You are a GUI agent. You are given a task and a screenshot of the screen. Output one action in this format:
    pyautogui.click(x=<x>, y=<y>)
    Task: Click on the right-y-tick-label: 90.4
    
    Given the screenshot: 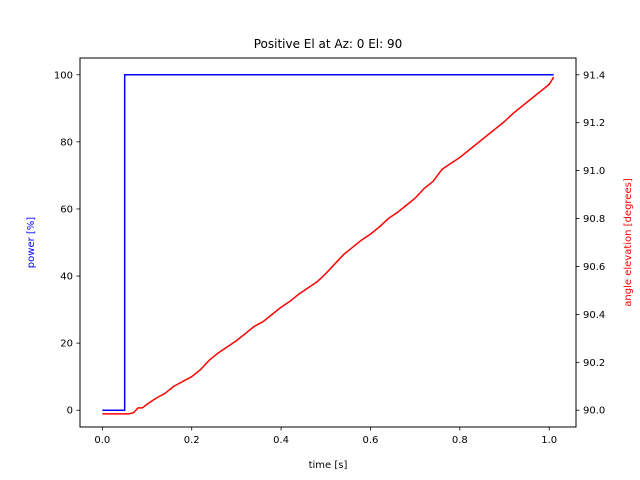 What is the action you would take?
    pyautogui.click(x=594, y=315)
    